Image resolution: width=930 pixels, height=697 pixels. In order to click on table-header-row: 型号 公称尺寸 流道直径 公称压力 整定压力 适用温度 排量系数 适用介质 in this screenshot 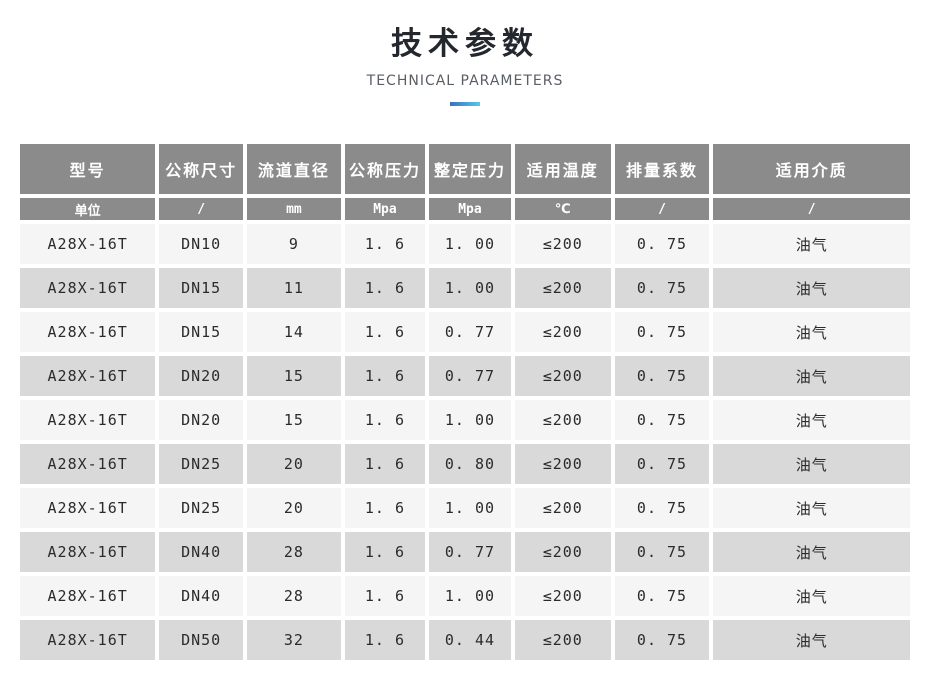, I will do `click(465, 169)`.